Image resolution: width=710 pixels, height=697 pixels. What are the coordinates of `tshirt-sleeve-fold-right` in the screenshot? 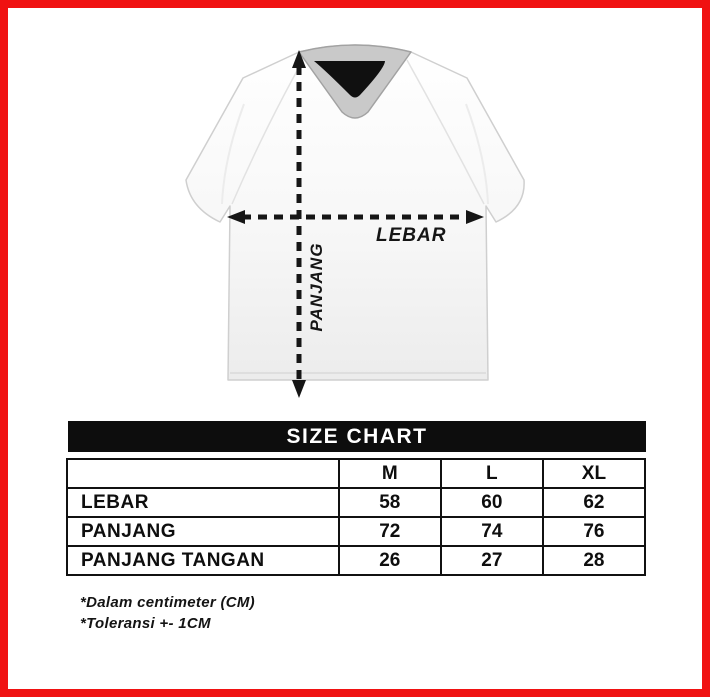 It's located at (477, 154).